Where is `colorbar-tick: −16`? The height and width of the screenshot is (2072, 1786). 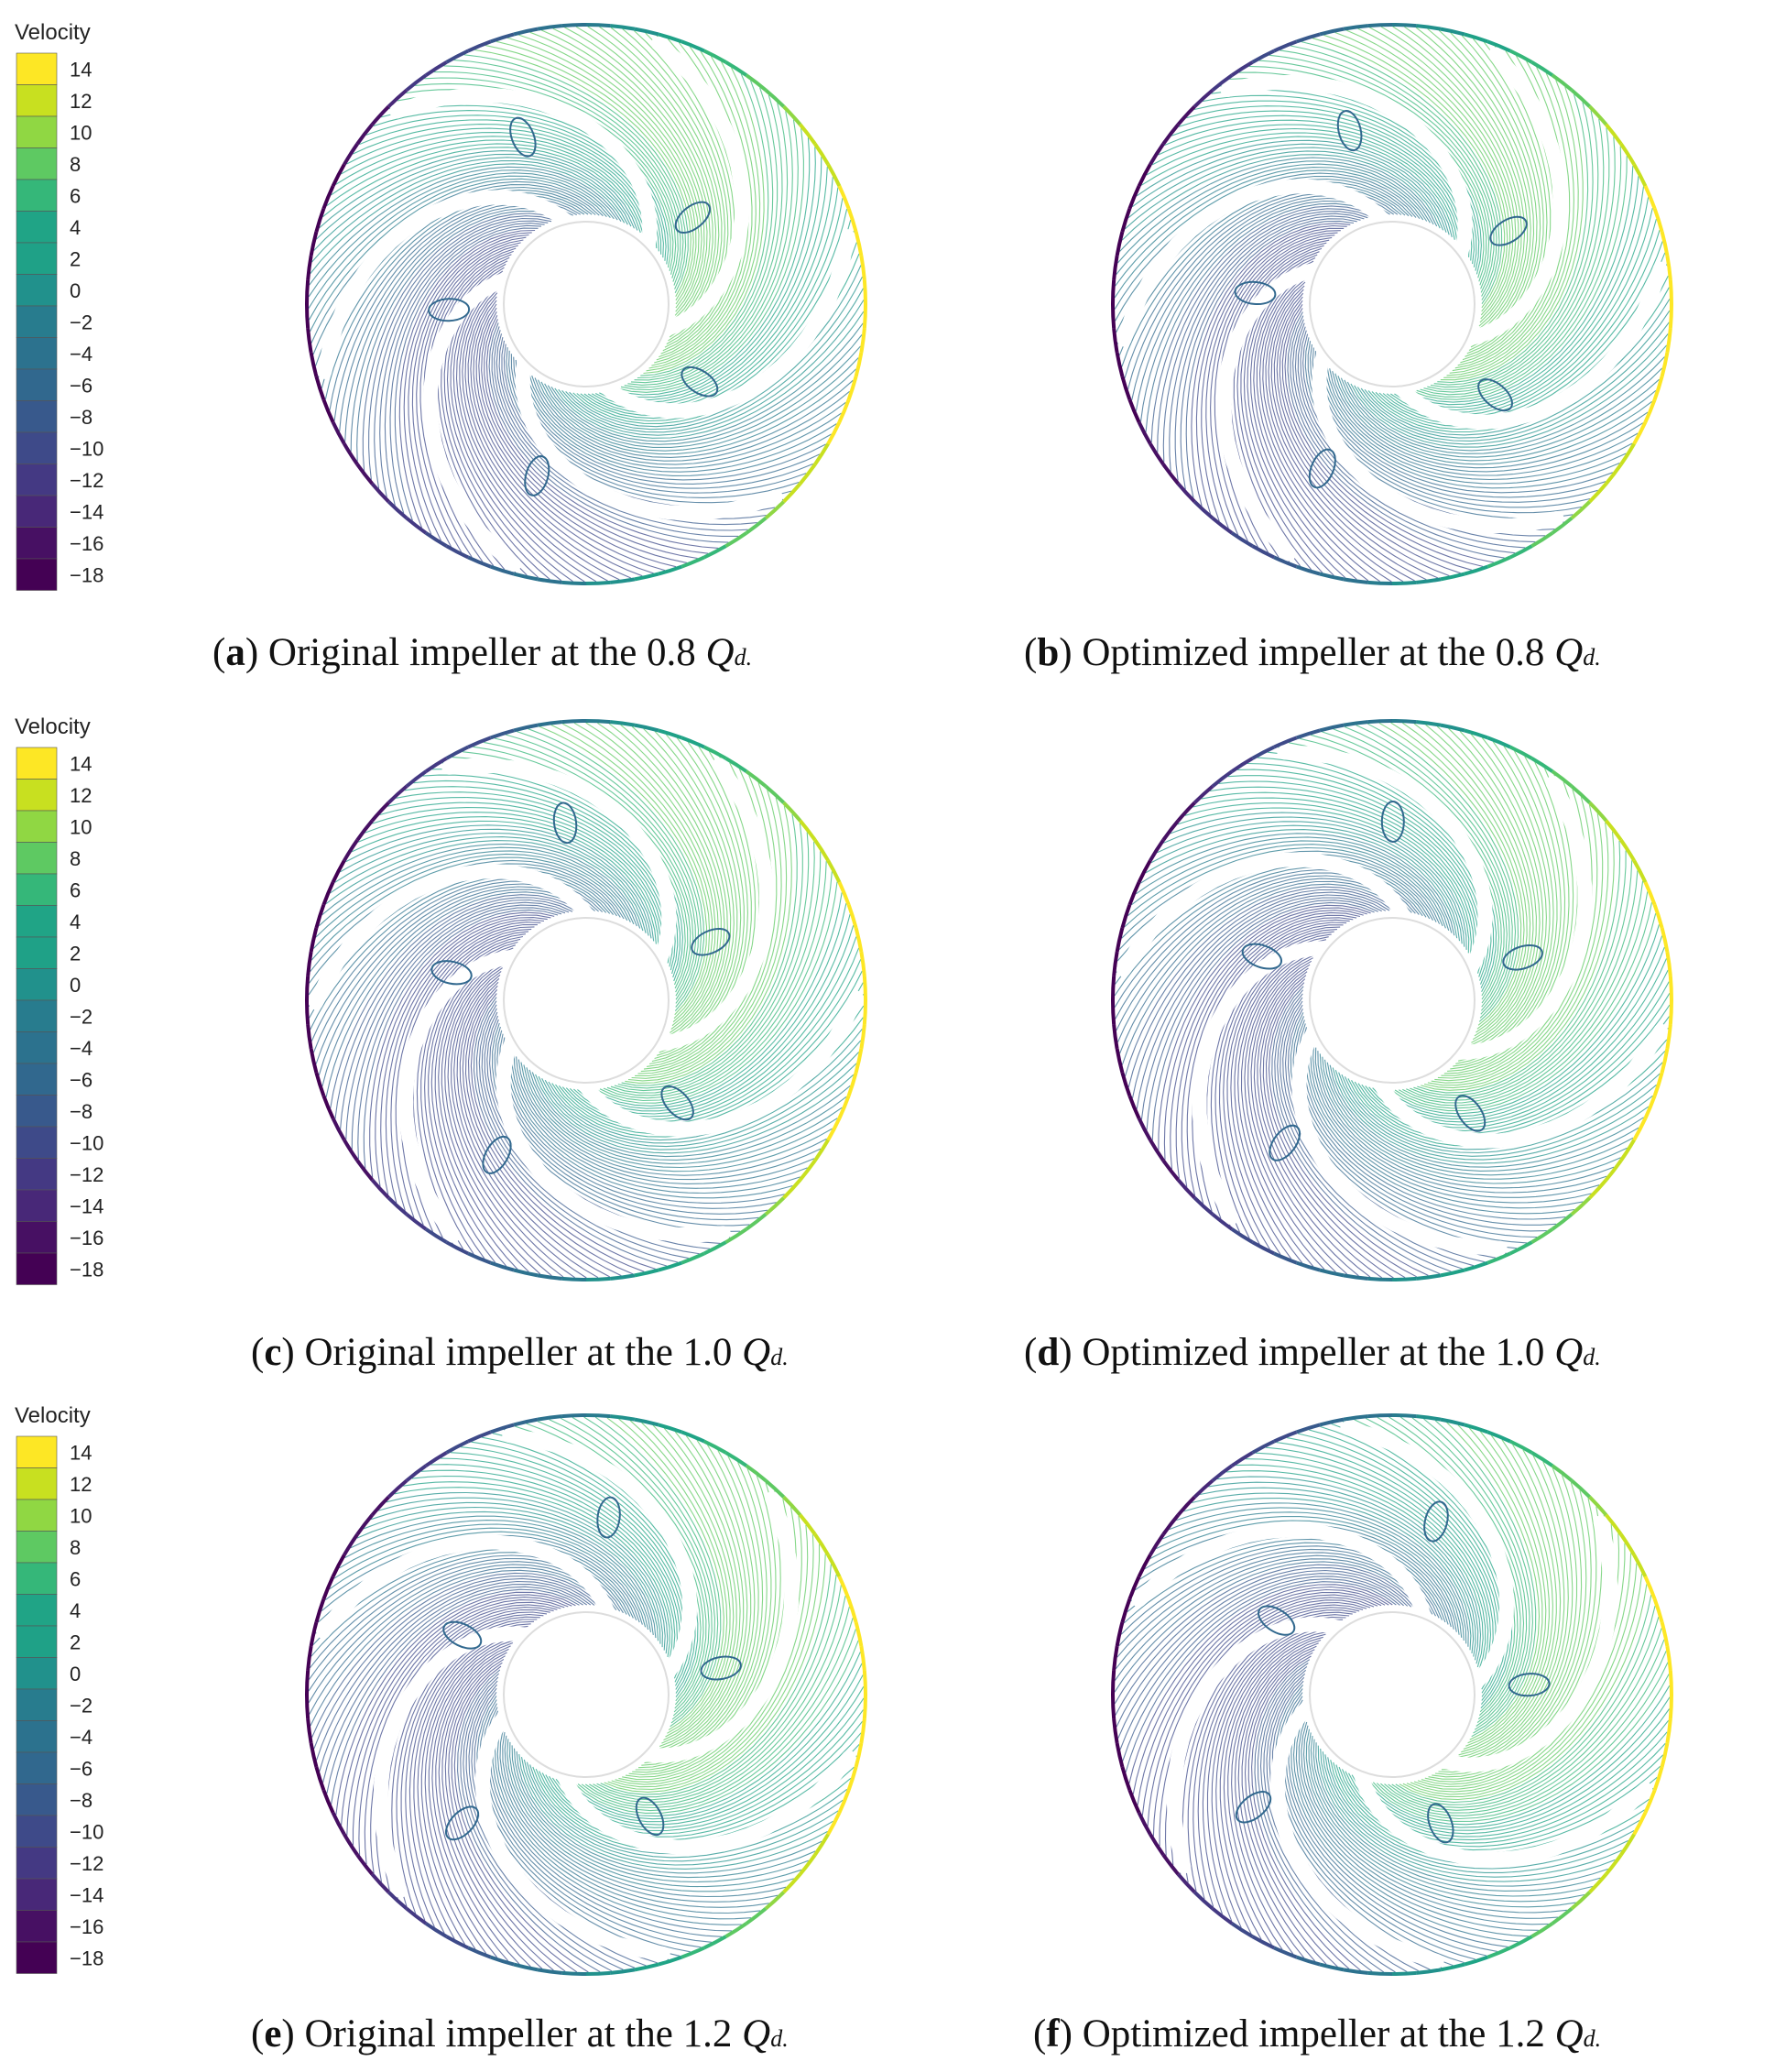 colorbar-tick: −16 is located at coordinates (86, 1238).